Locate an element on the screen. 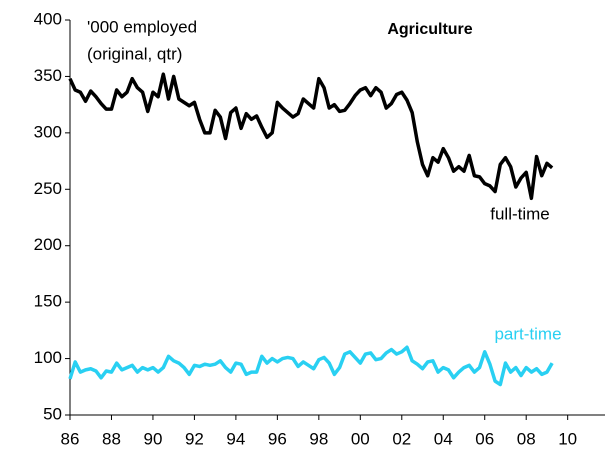  series-label: part-time is located at coordinates (527, 333).